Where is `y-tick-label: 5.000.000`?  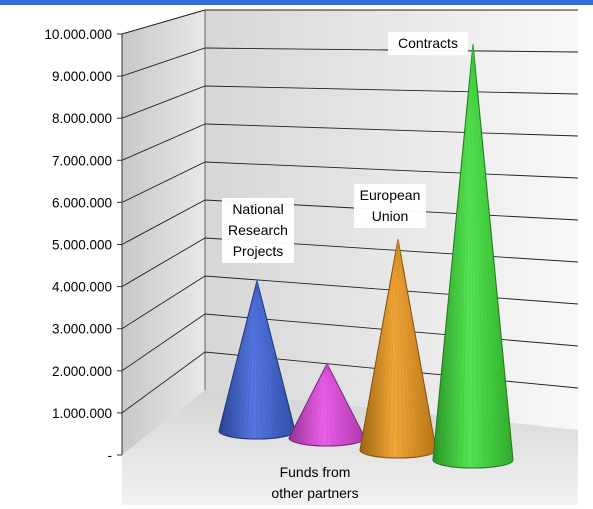 y-tick-label: 5.000.000 is located at coordinates (82, 245).